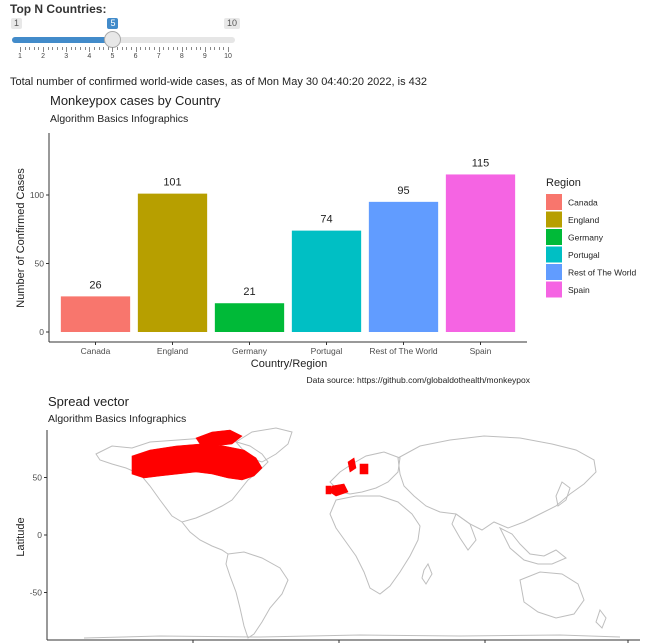 The width and height of the screenshot is (657, 644). Describe the element at coordinates (112, 56) in the screenshot. I see `slider-tick-label: 5` at that location.